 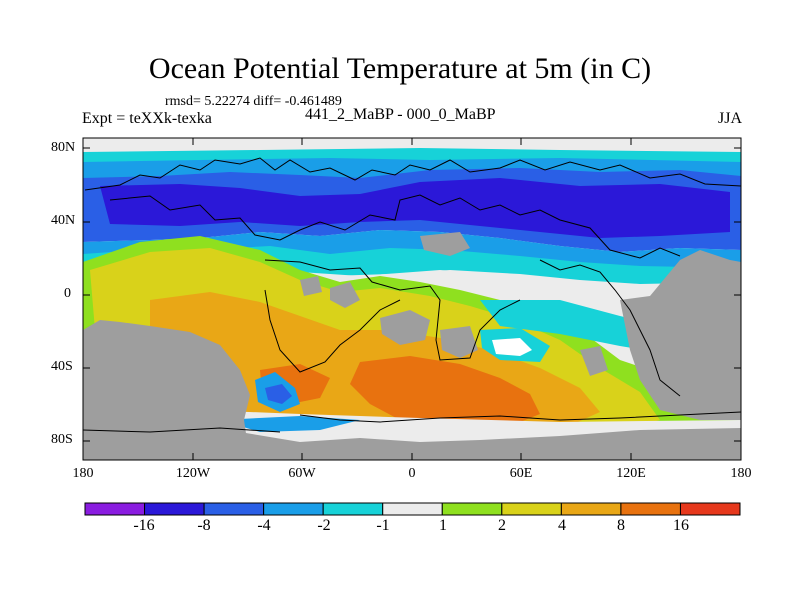 What do you see at coordinates (610, 328) in the screenshot?
I see `east-coast` at bounding box center [610, 328].